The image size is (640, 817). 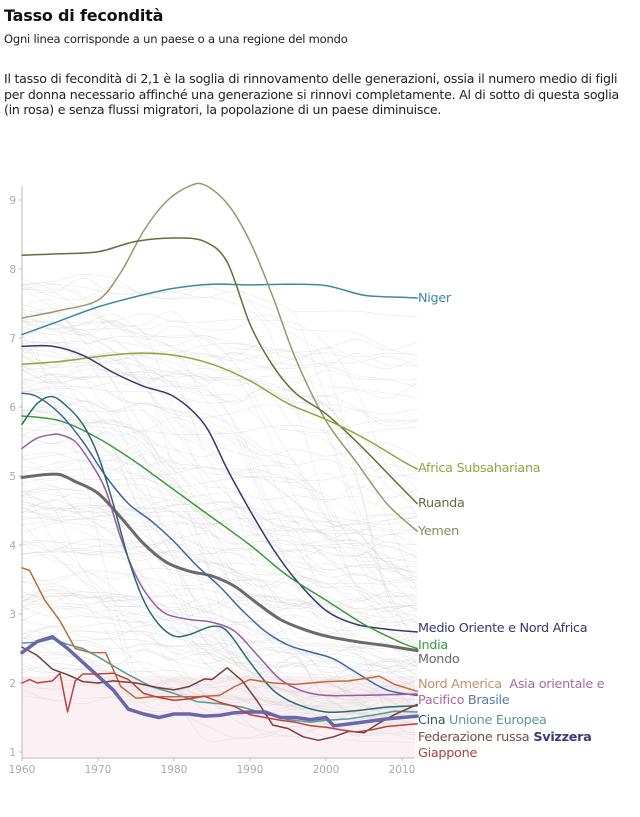 What do you see at coordinates (441, 503) in the screenshot?
I see `series-label: Ruanda` at bounding box center [441, 503].